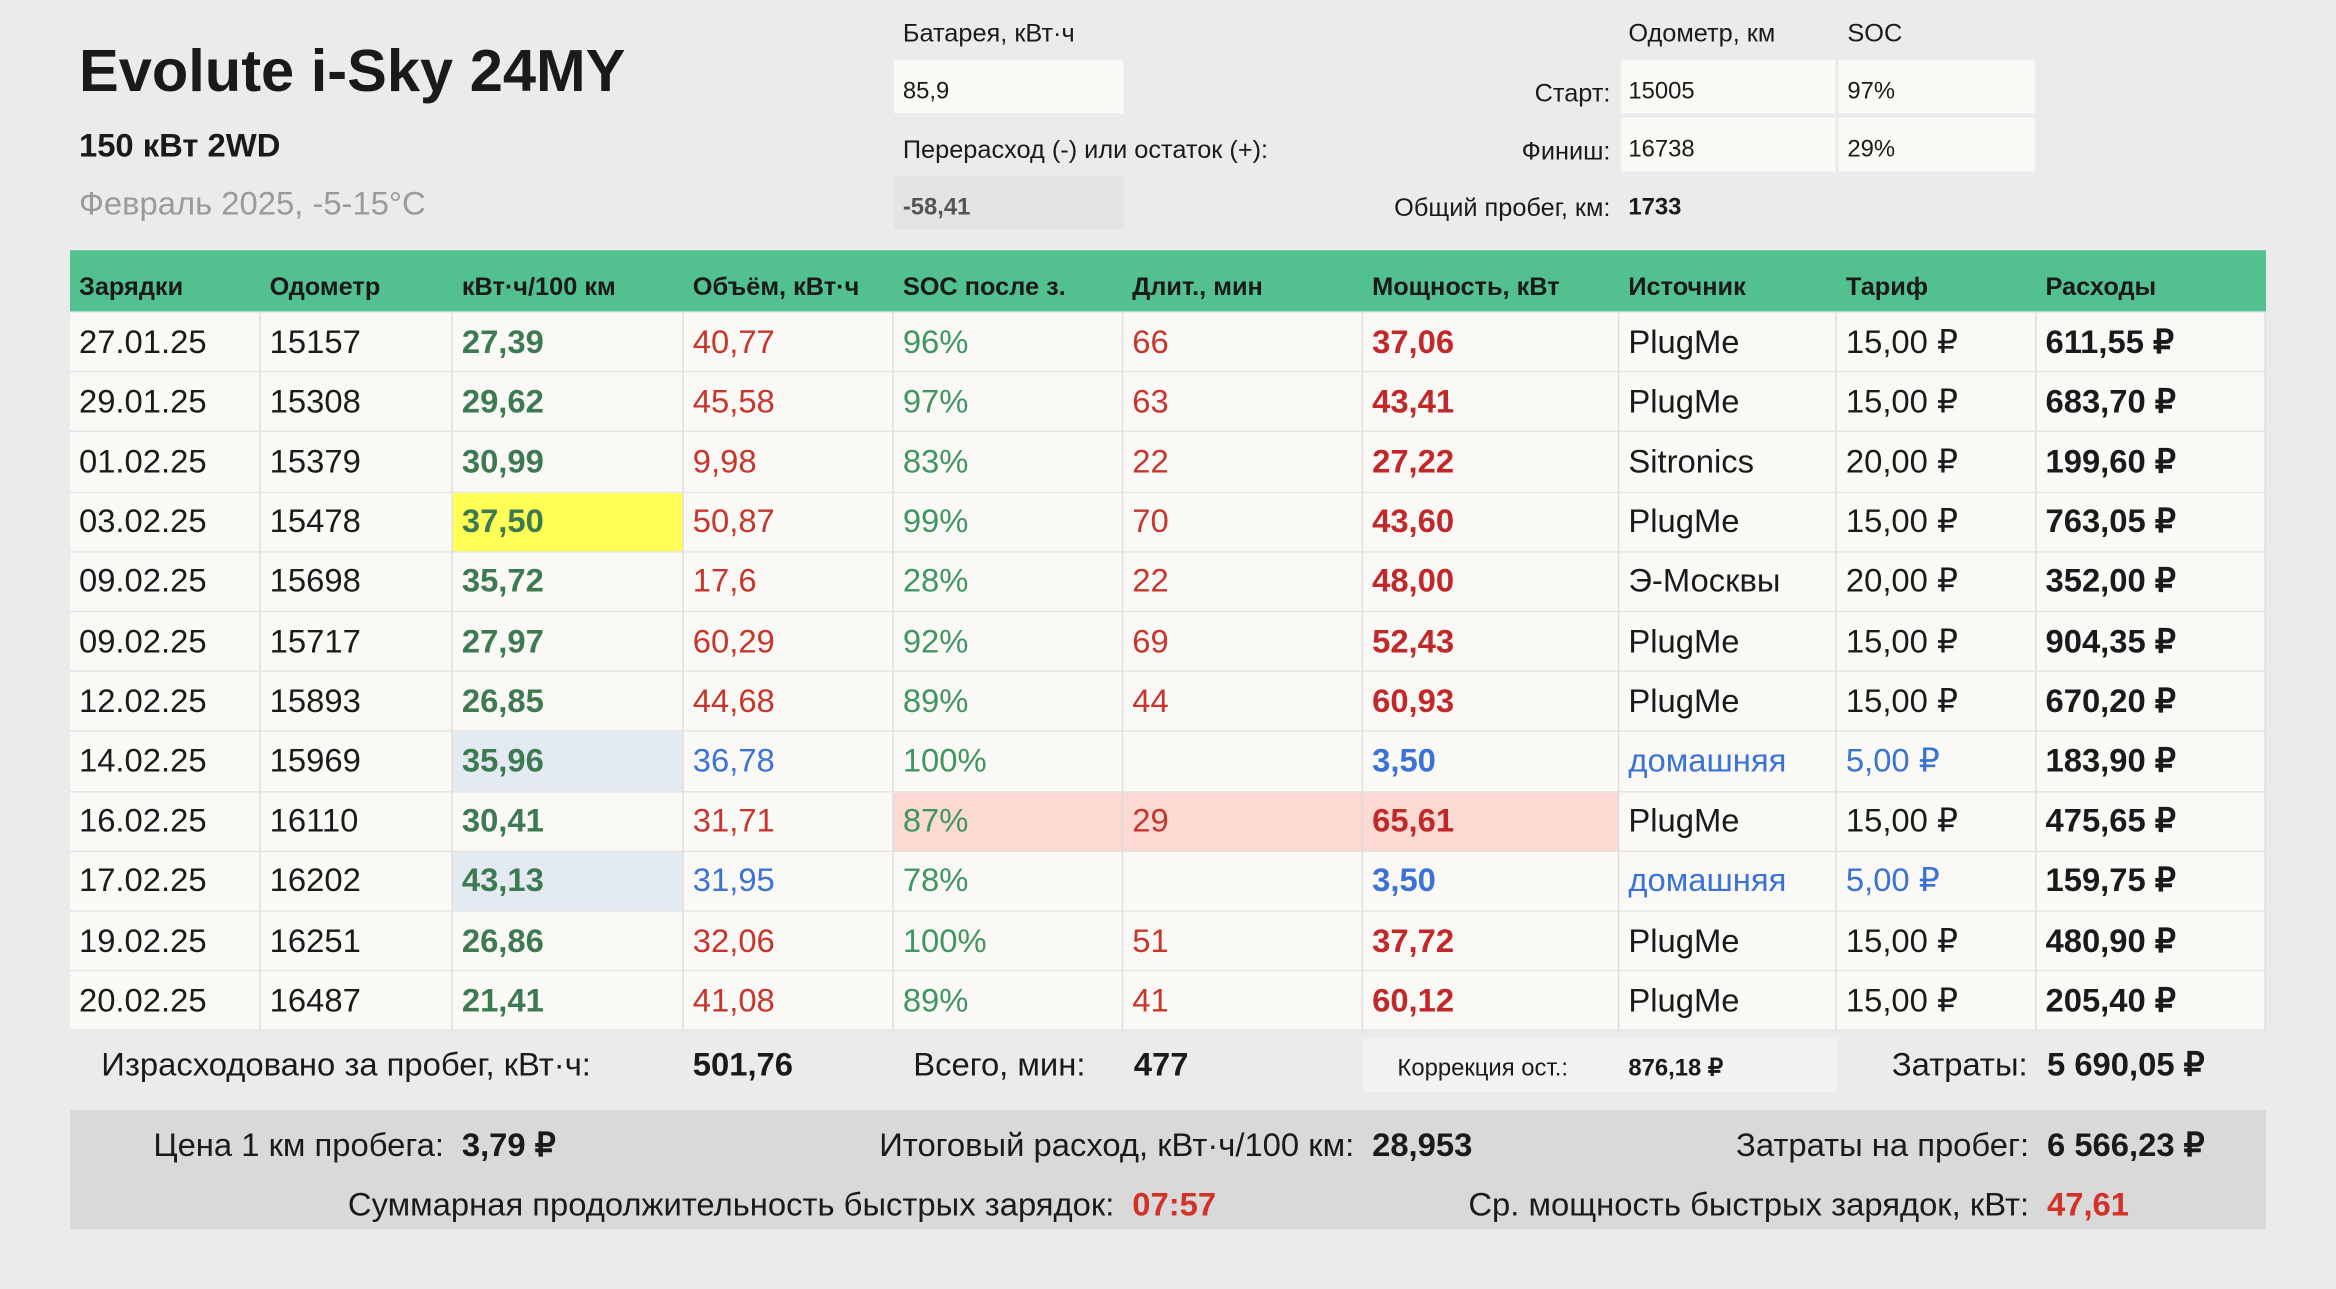 The image size is (2336, 1289). Describe the element at coordinates (776, 286) in the screenshot. I see `column-header: Объём, кВт·ч` at that location.